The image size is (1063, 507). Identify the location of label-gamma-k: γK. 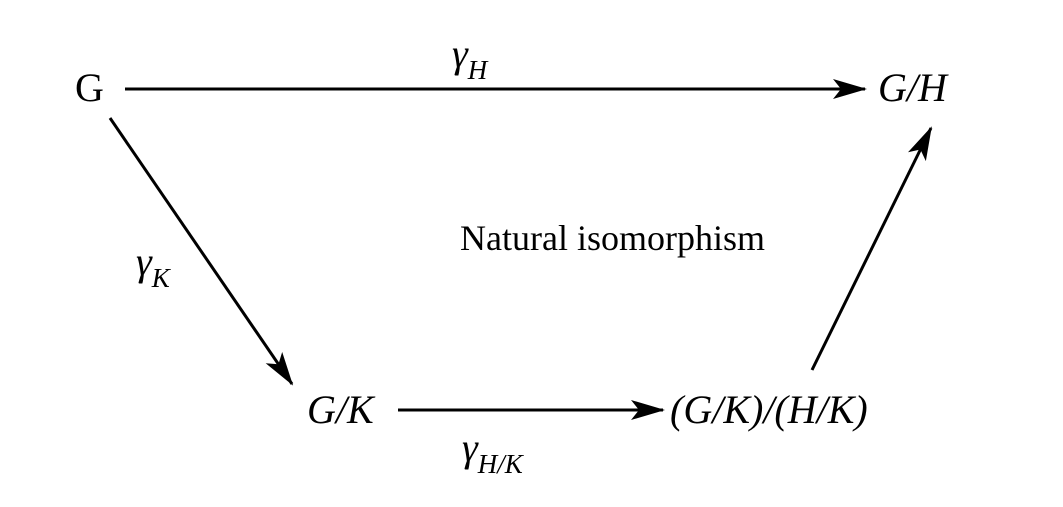
(153, 262).